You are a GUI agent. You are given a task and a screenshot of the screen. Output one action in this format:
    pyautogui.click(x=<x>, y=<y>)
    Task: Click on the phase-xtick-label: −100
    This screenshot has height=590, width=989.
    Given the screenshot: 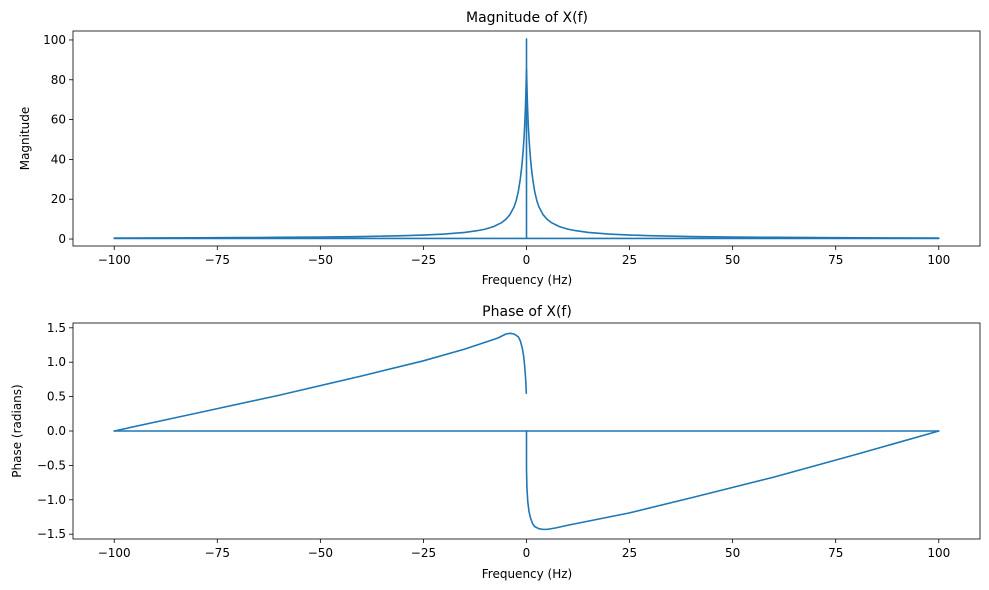 What is the action you would take?
    pyautogui.click(x=114, y=553)
    